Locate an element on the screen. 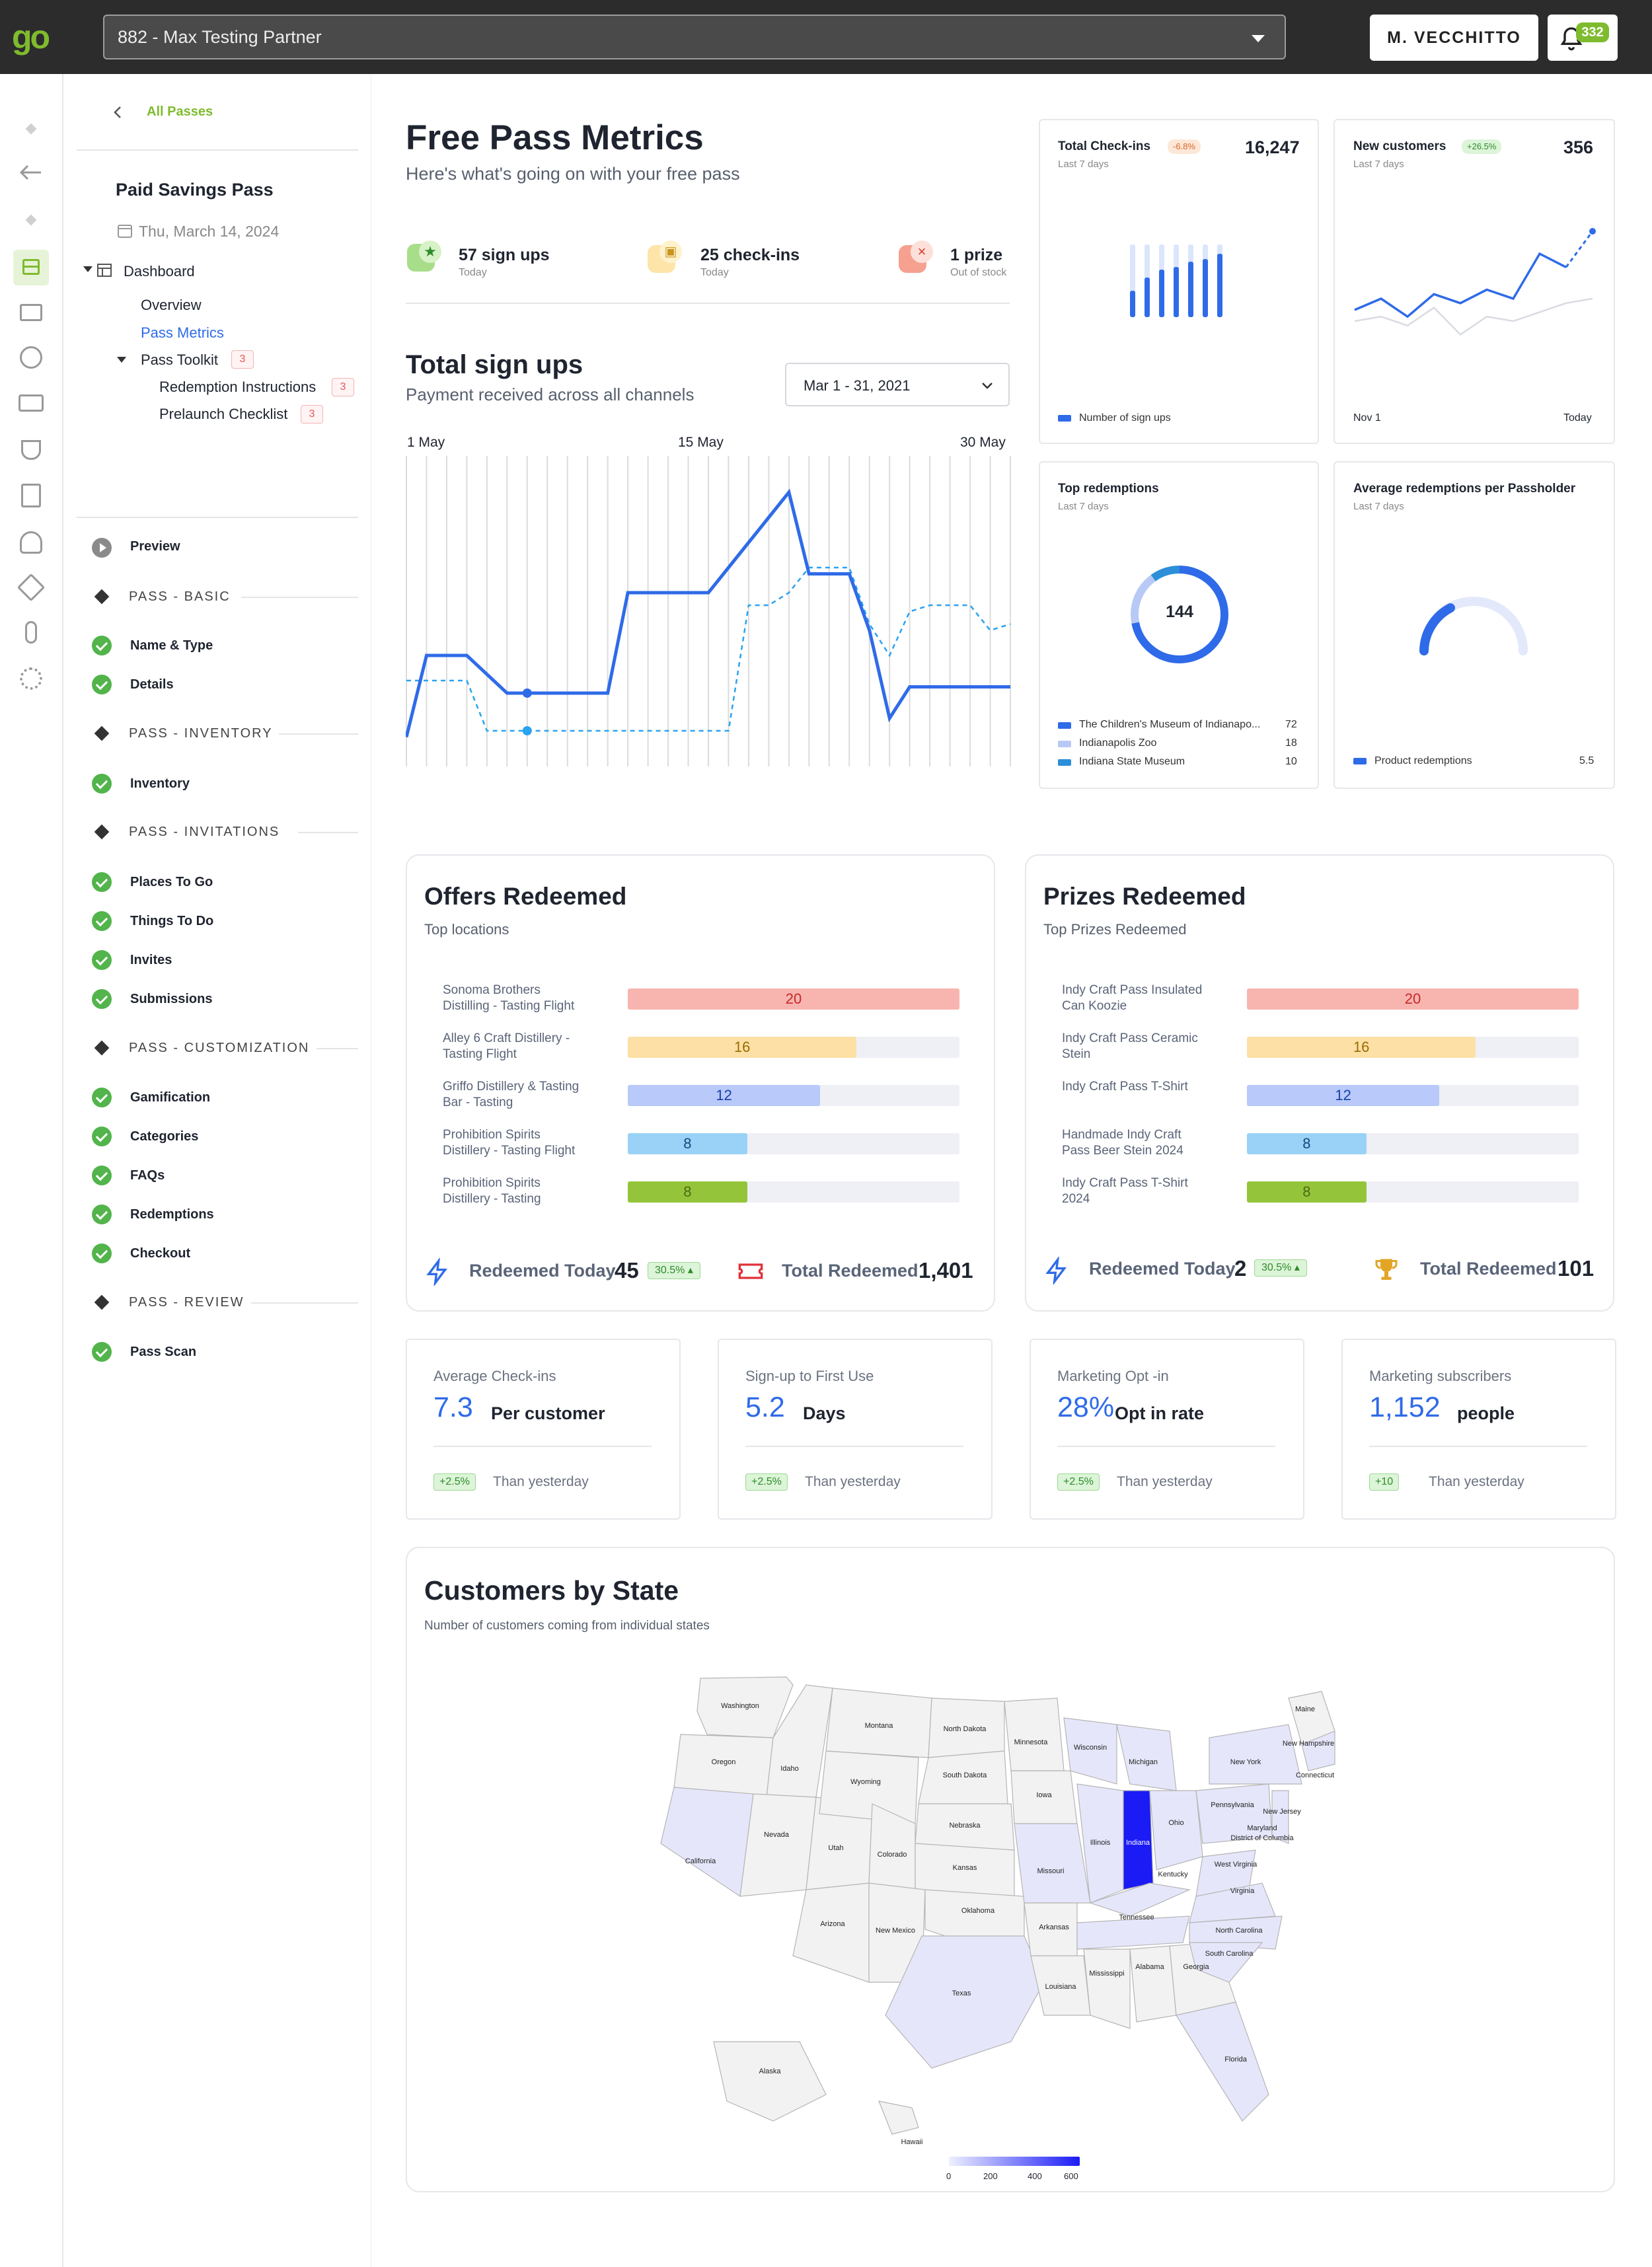 Image resolution: width=1652 pixels, height=2267 pixels. sidebar-item-pass-toolkit: Pass Toolkit is located at coordinates (179, 360).